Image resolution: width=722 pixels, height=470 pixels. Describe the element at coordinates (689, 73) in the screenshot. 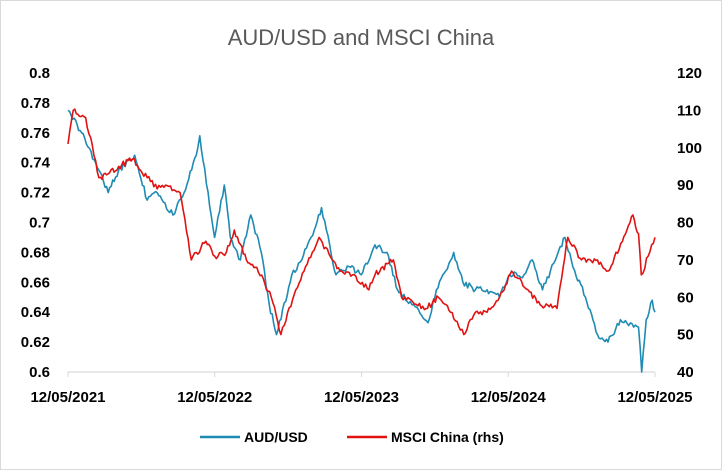

I see `right-tick-label: 120` at that location.